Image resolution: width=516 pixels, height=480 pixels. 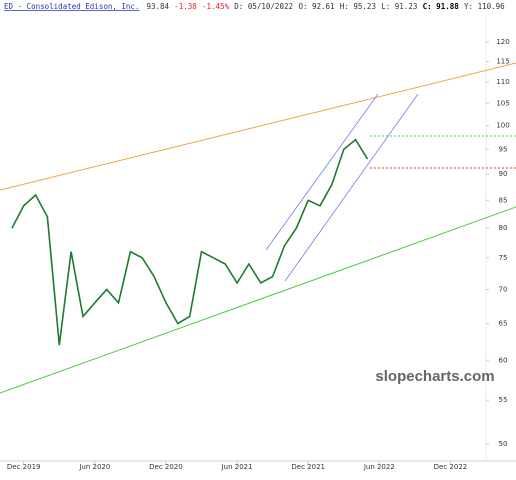 What do you see at coordinates (379, 467) in the screenshot?
I see `x-tick-label: Jun 2022` at bounding box center [379, 467].